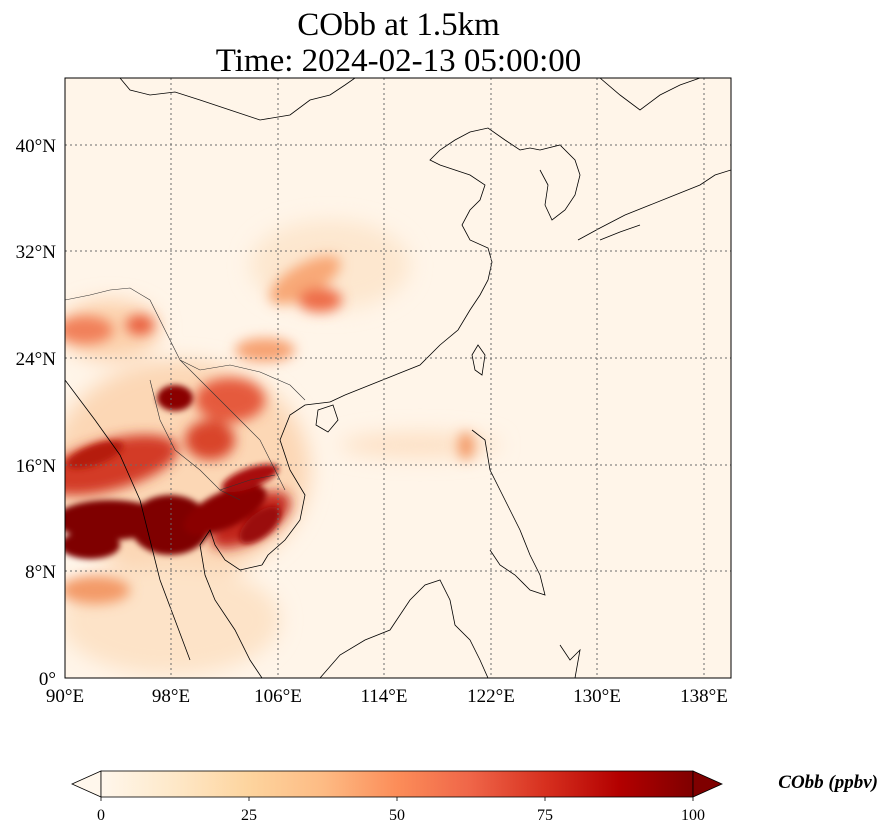 The image size is (887, 836). What do you see at coordinates (175, 398) in the screenshot?
I see `plume-north-thailand` at bounding box center [175, 398].